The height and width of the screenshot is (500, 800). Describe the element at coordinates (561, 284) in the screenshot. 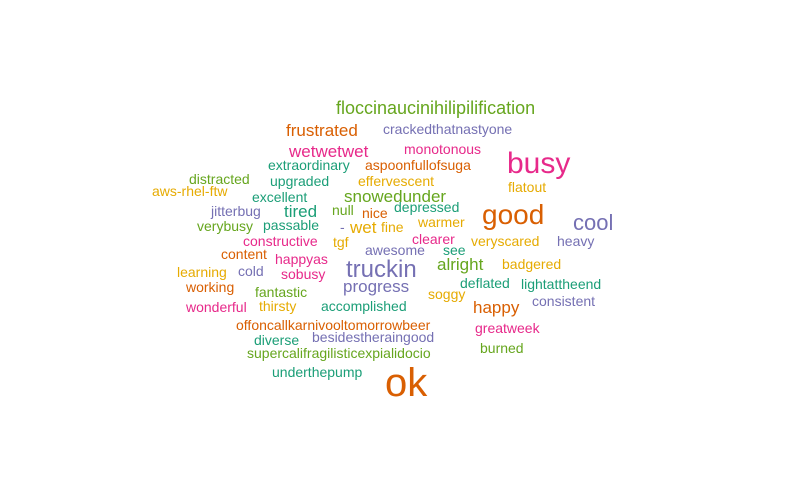

I see `word-44: lightattheend` at that location.